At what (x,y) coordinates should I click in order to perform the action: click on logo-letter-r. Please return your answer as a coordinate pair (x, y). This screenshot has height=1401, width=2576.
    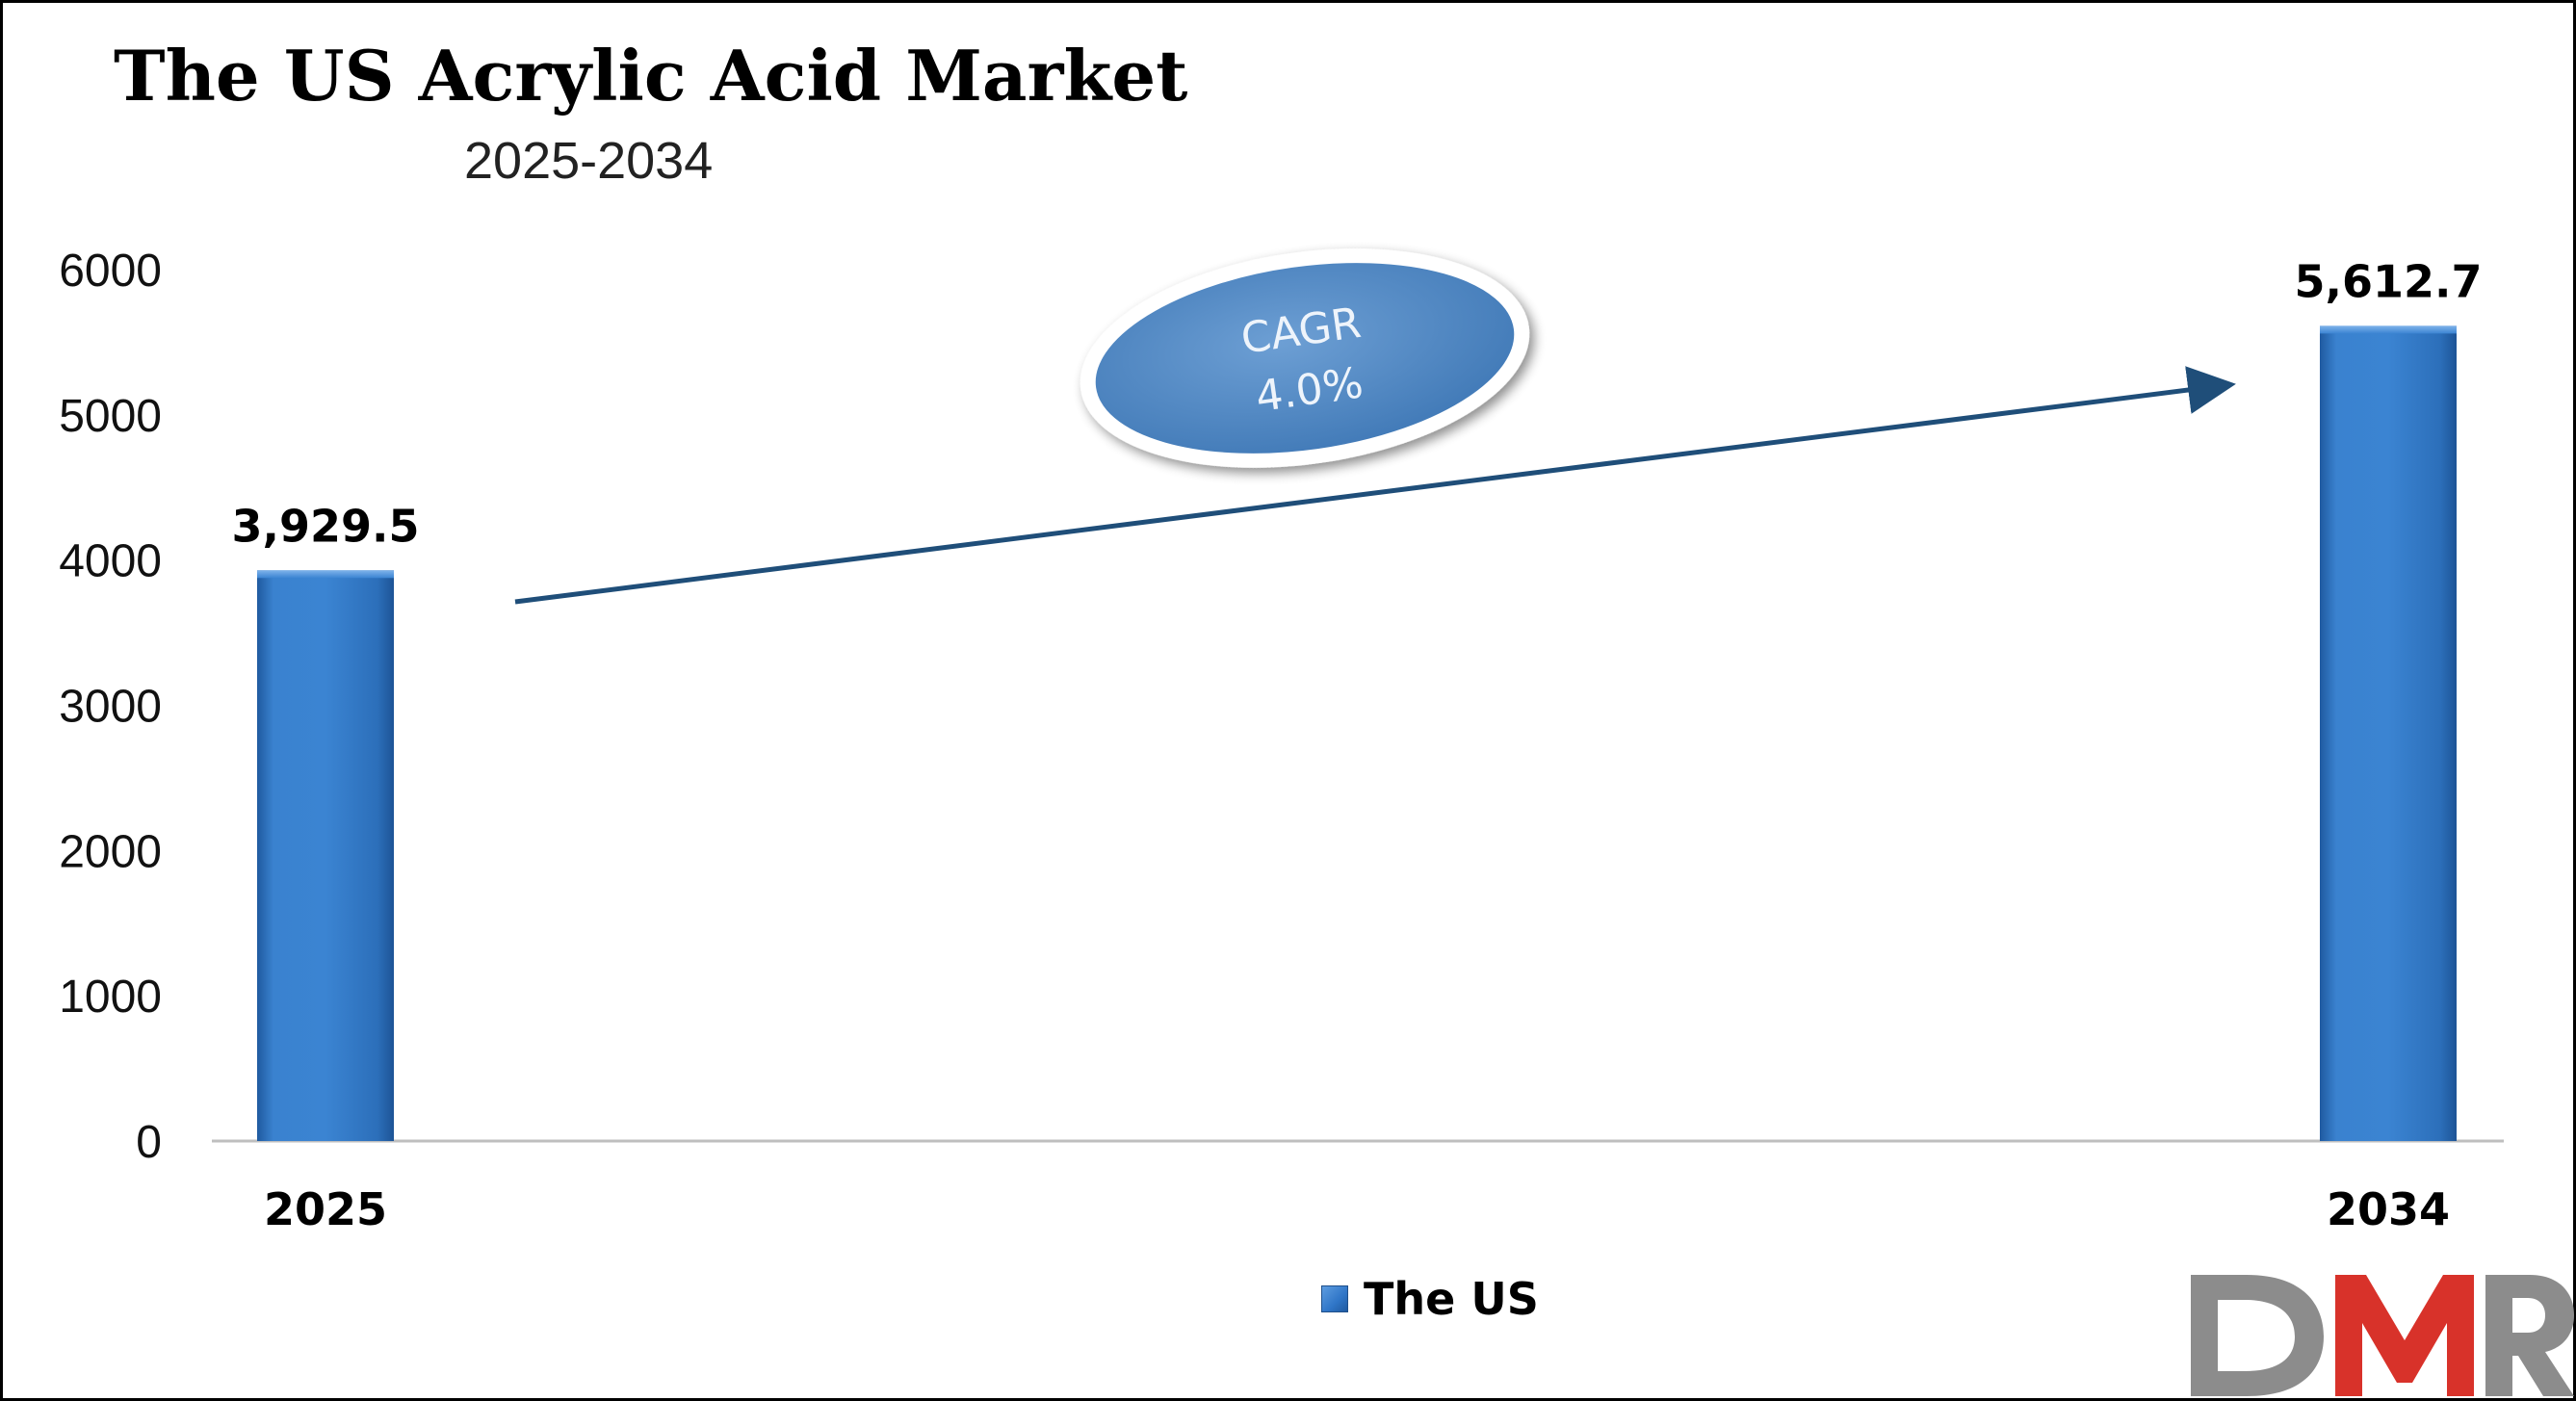
    Looking at the image, I should click on (2529, 1335).